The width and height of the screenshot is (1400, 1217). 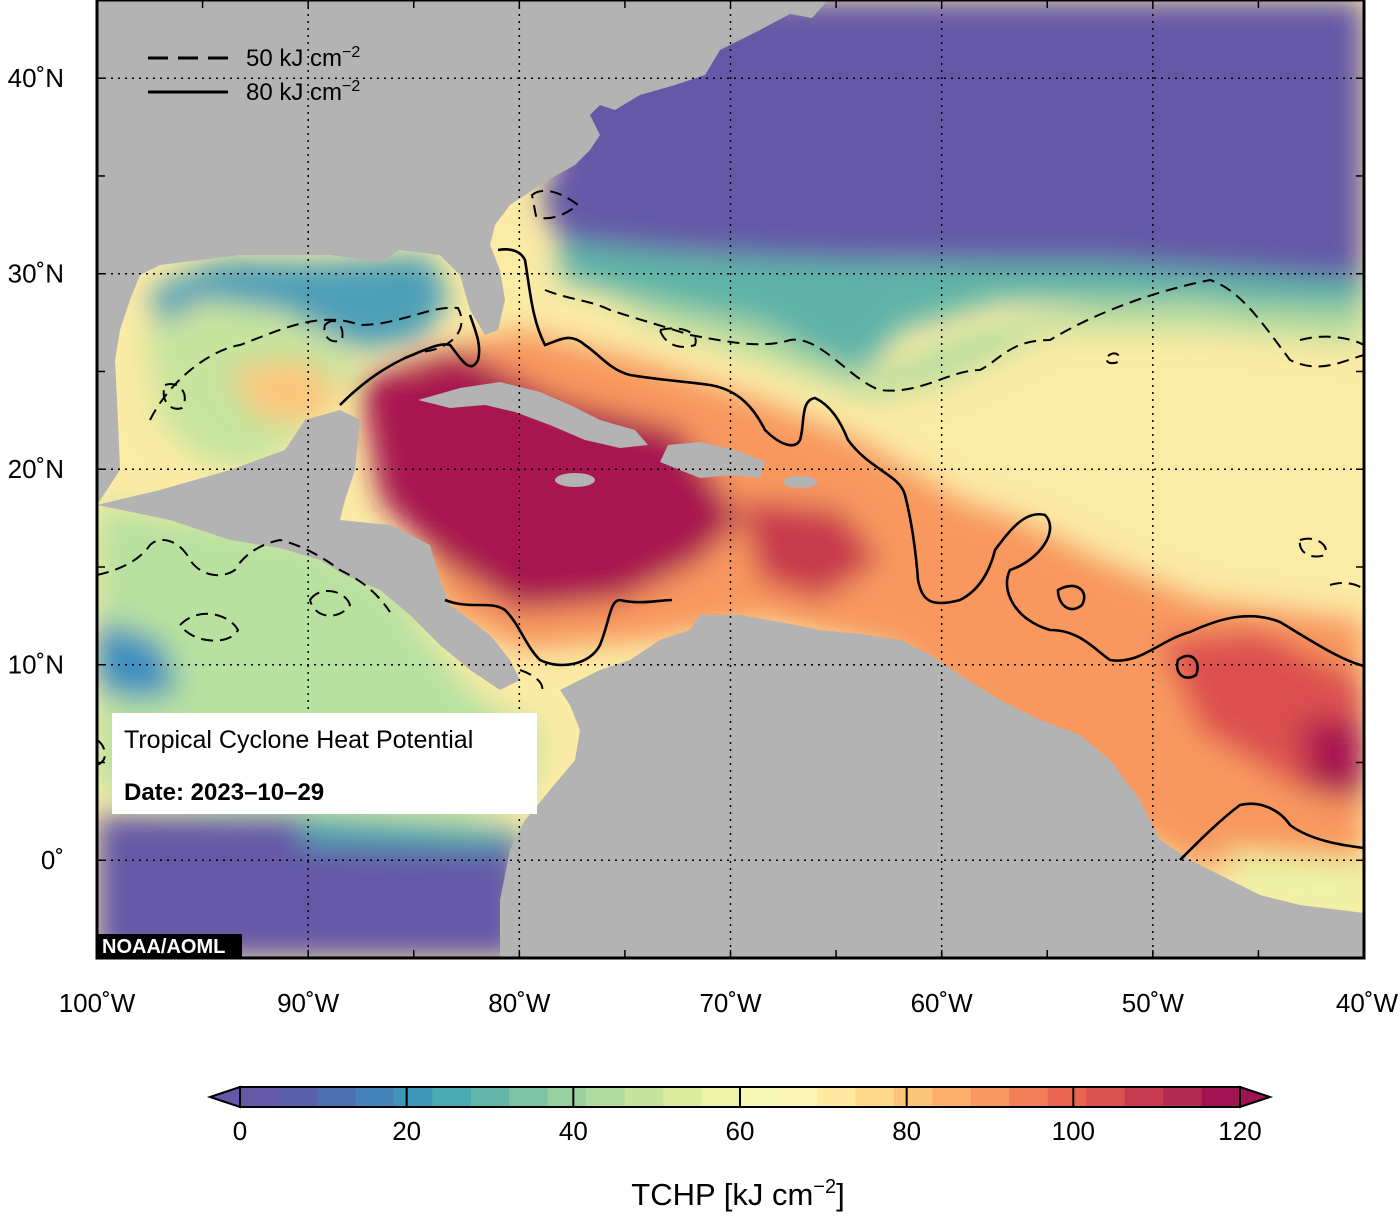 I want to click on land-cuba, so click(x=533, y=415).